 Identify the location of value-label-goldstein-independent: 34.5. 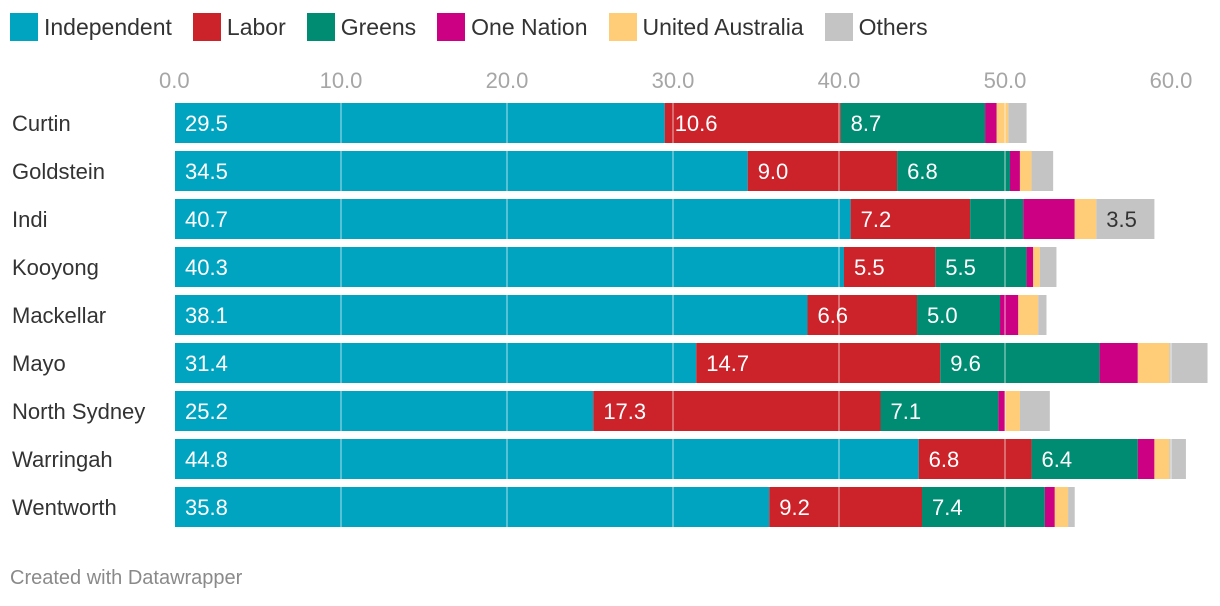
(206, 171).